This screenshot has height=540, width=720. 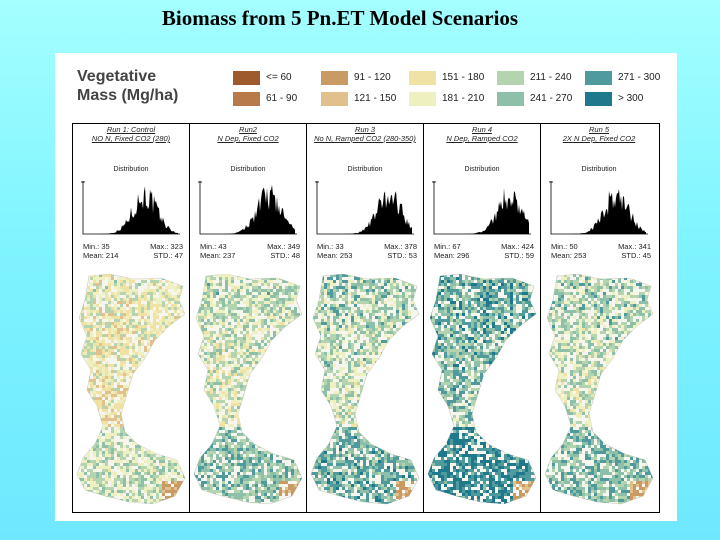 I want to click on legend-item: 91 - 120, so click(x=365, y=78).